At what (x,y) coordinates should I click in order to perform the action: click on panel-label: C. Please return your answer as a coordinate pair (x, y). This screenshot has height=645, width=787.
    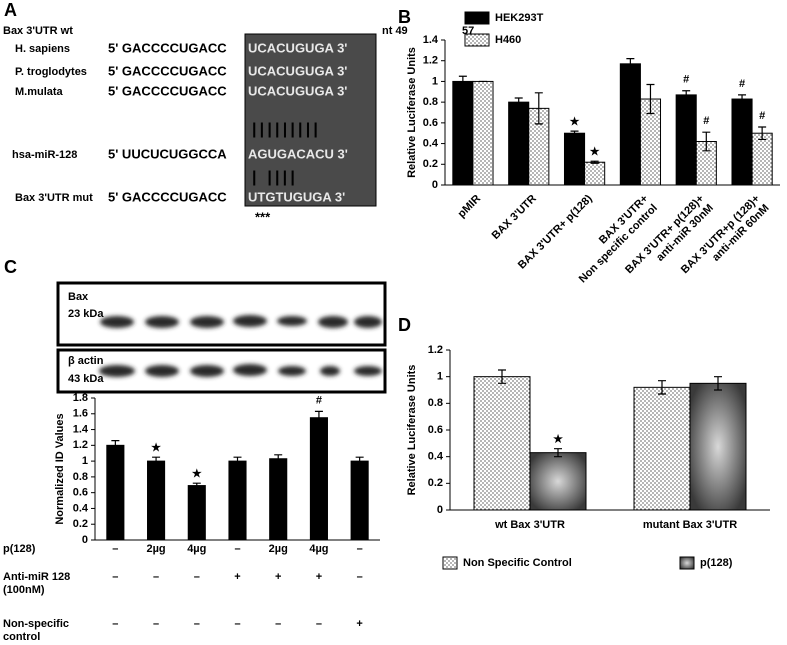
    Looking at the image, I should click on (10, 267).